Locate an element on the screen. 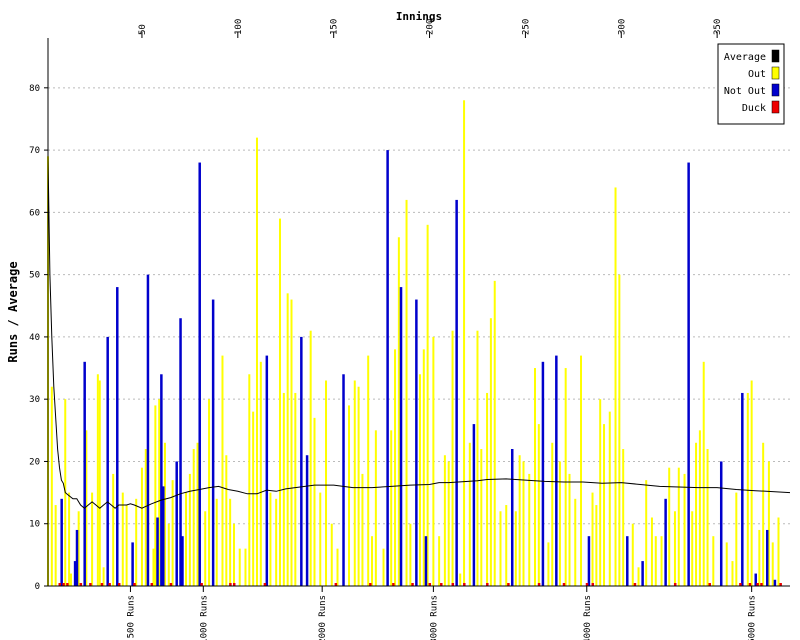  y-tick-label: 20 is located at coordinates (34, 462).